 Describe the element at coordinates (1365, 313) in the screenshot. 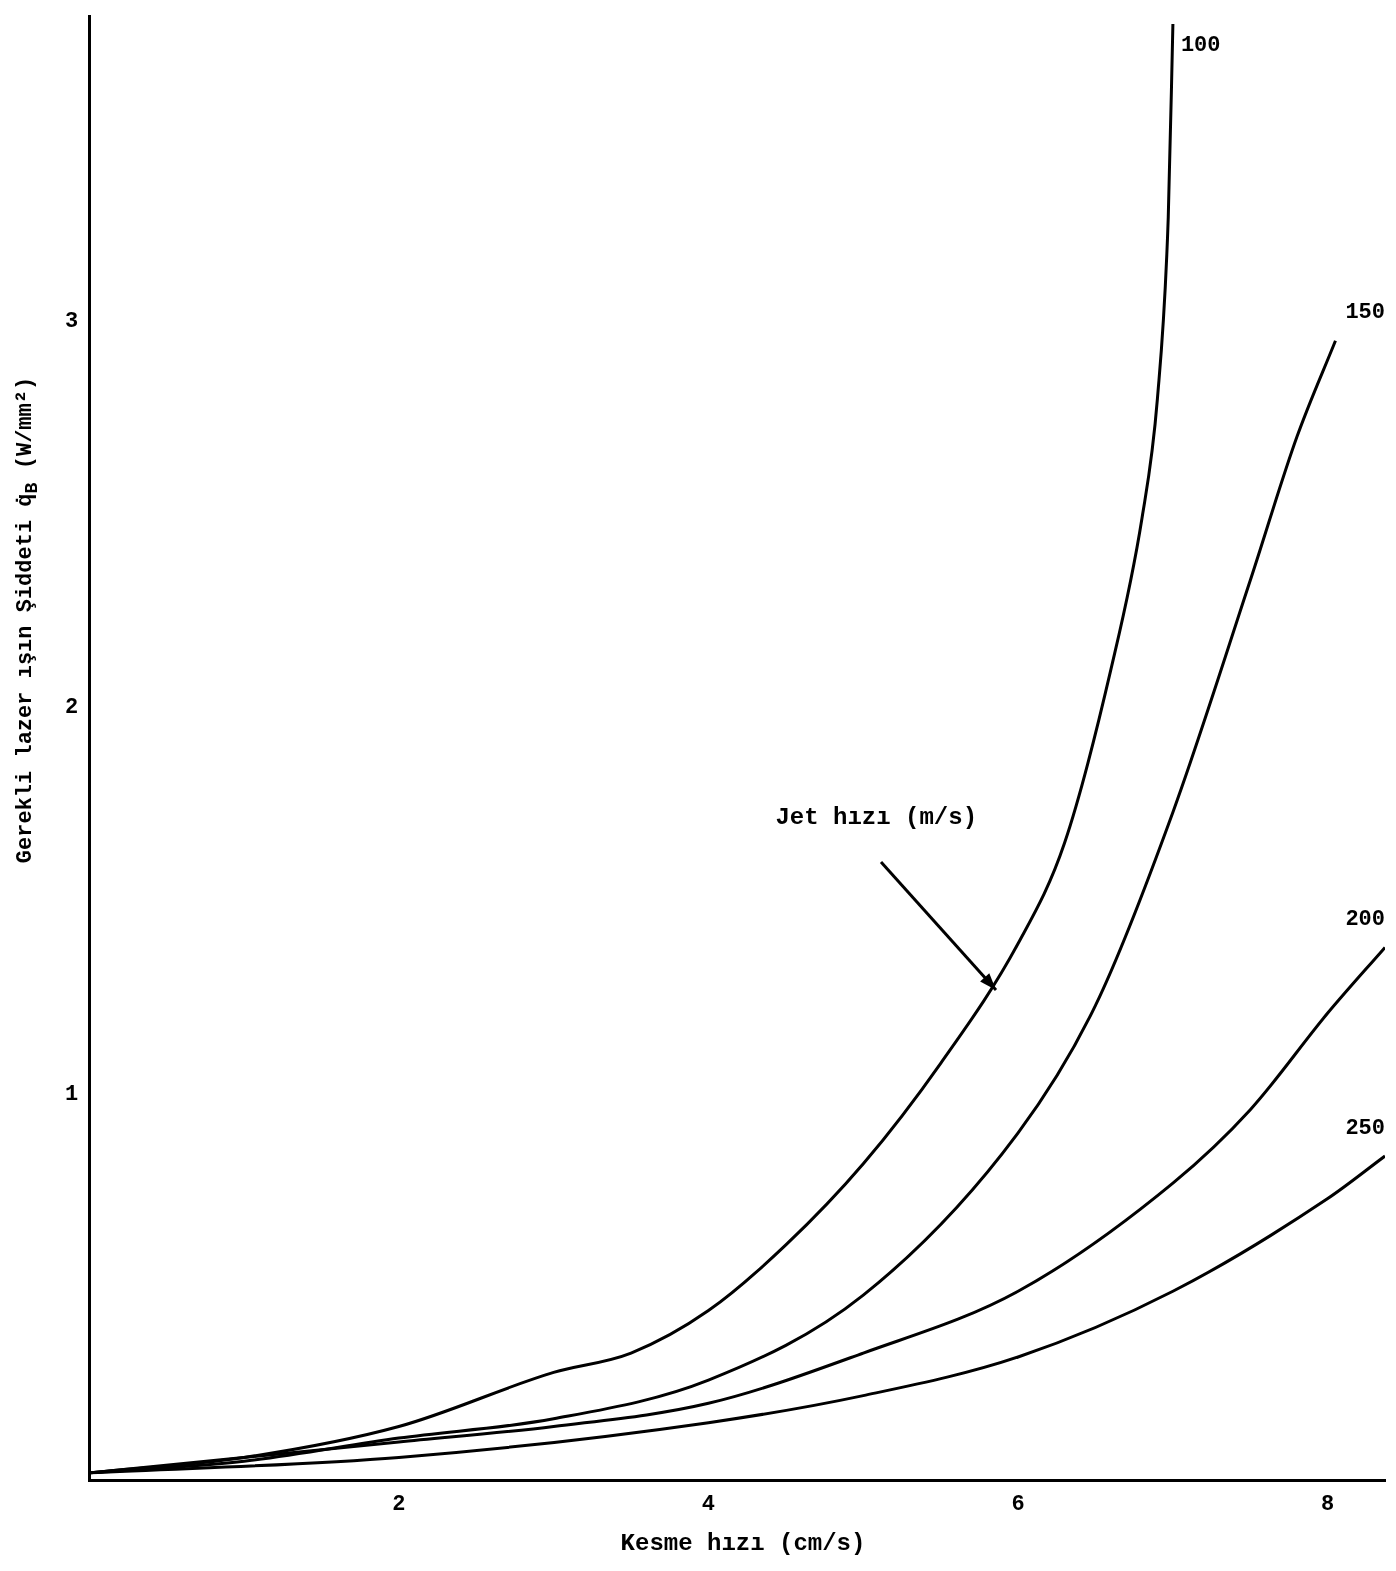

I see `series-label: 150` at that location.